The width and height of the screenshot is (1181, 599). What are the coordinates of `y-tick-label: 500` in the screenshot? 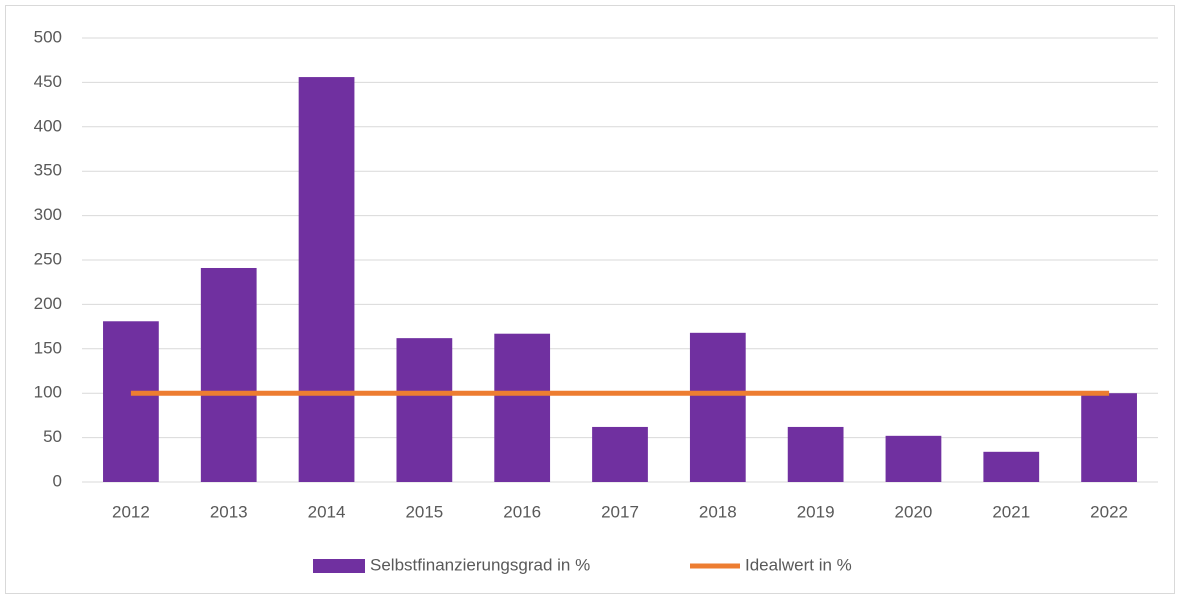 It's located at (48, 36).